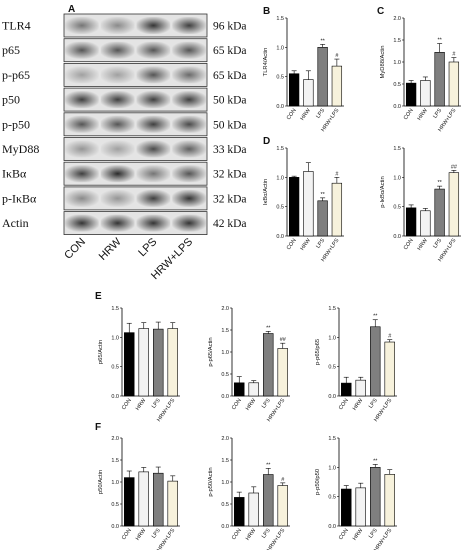 Image resolution: width=467 pixels, height=550 pixels. Describe the element at coordinates (16, 124) in the screenshot. I see `protein-label: p-p50` at that location.